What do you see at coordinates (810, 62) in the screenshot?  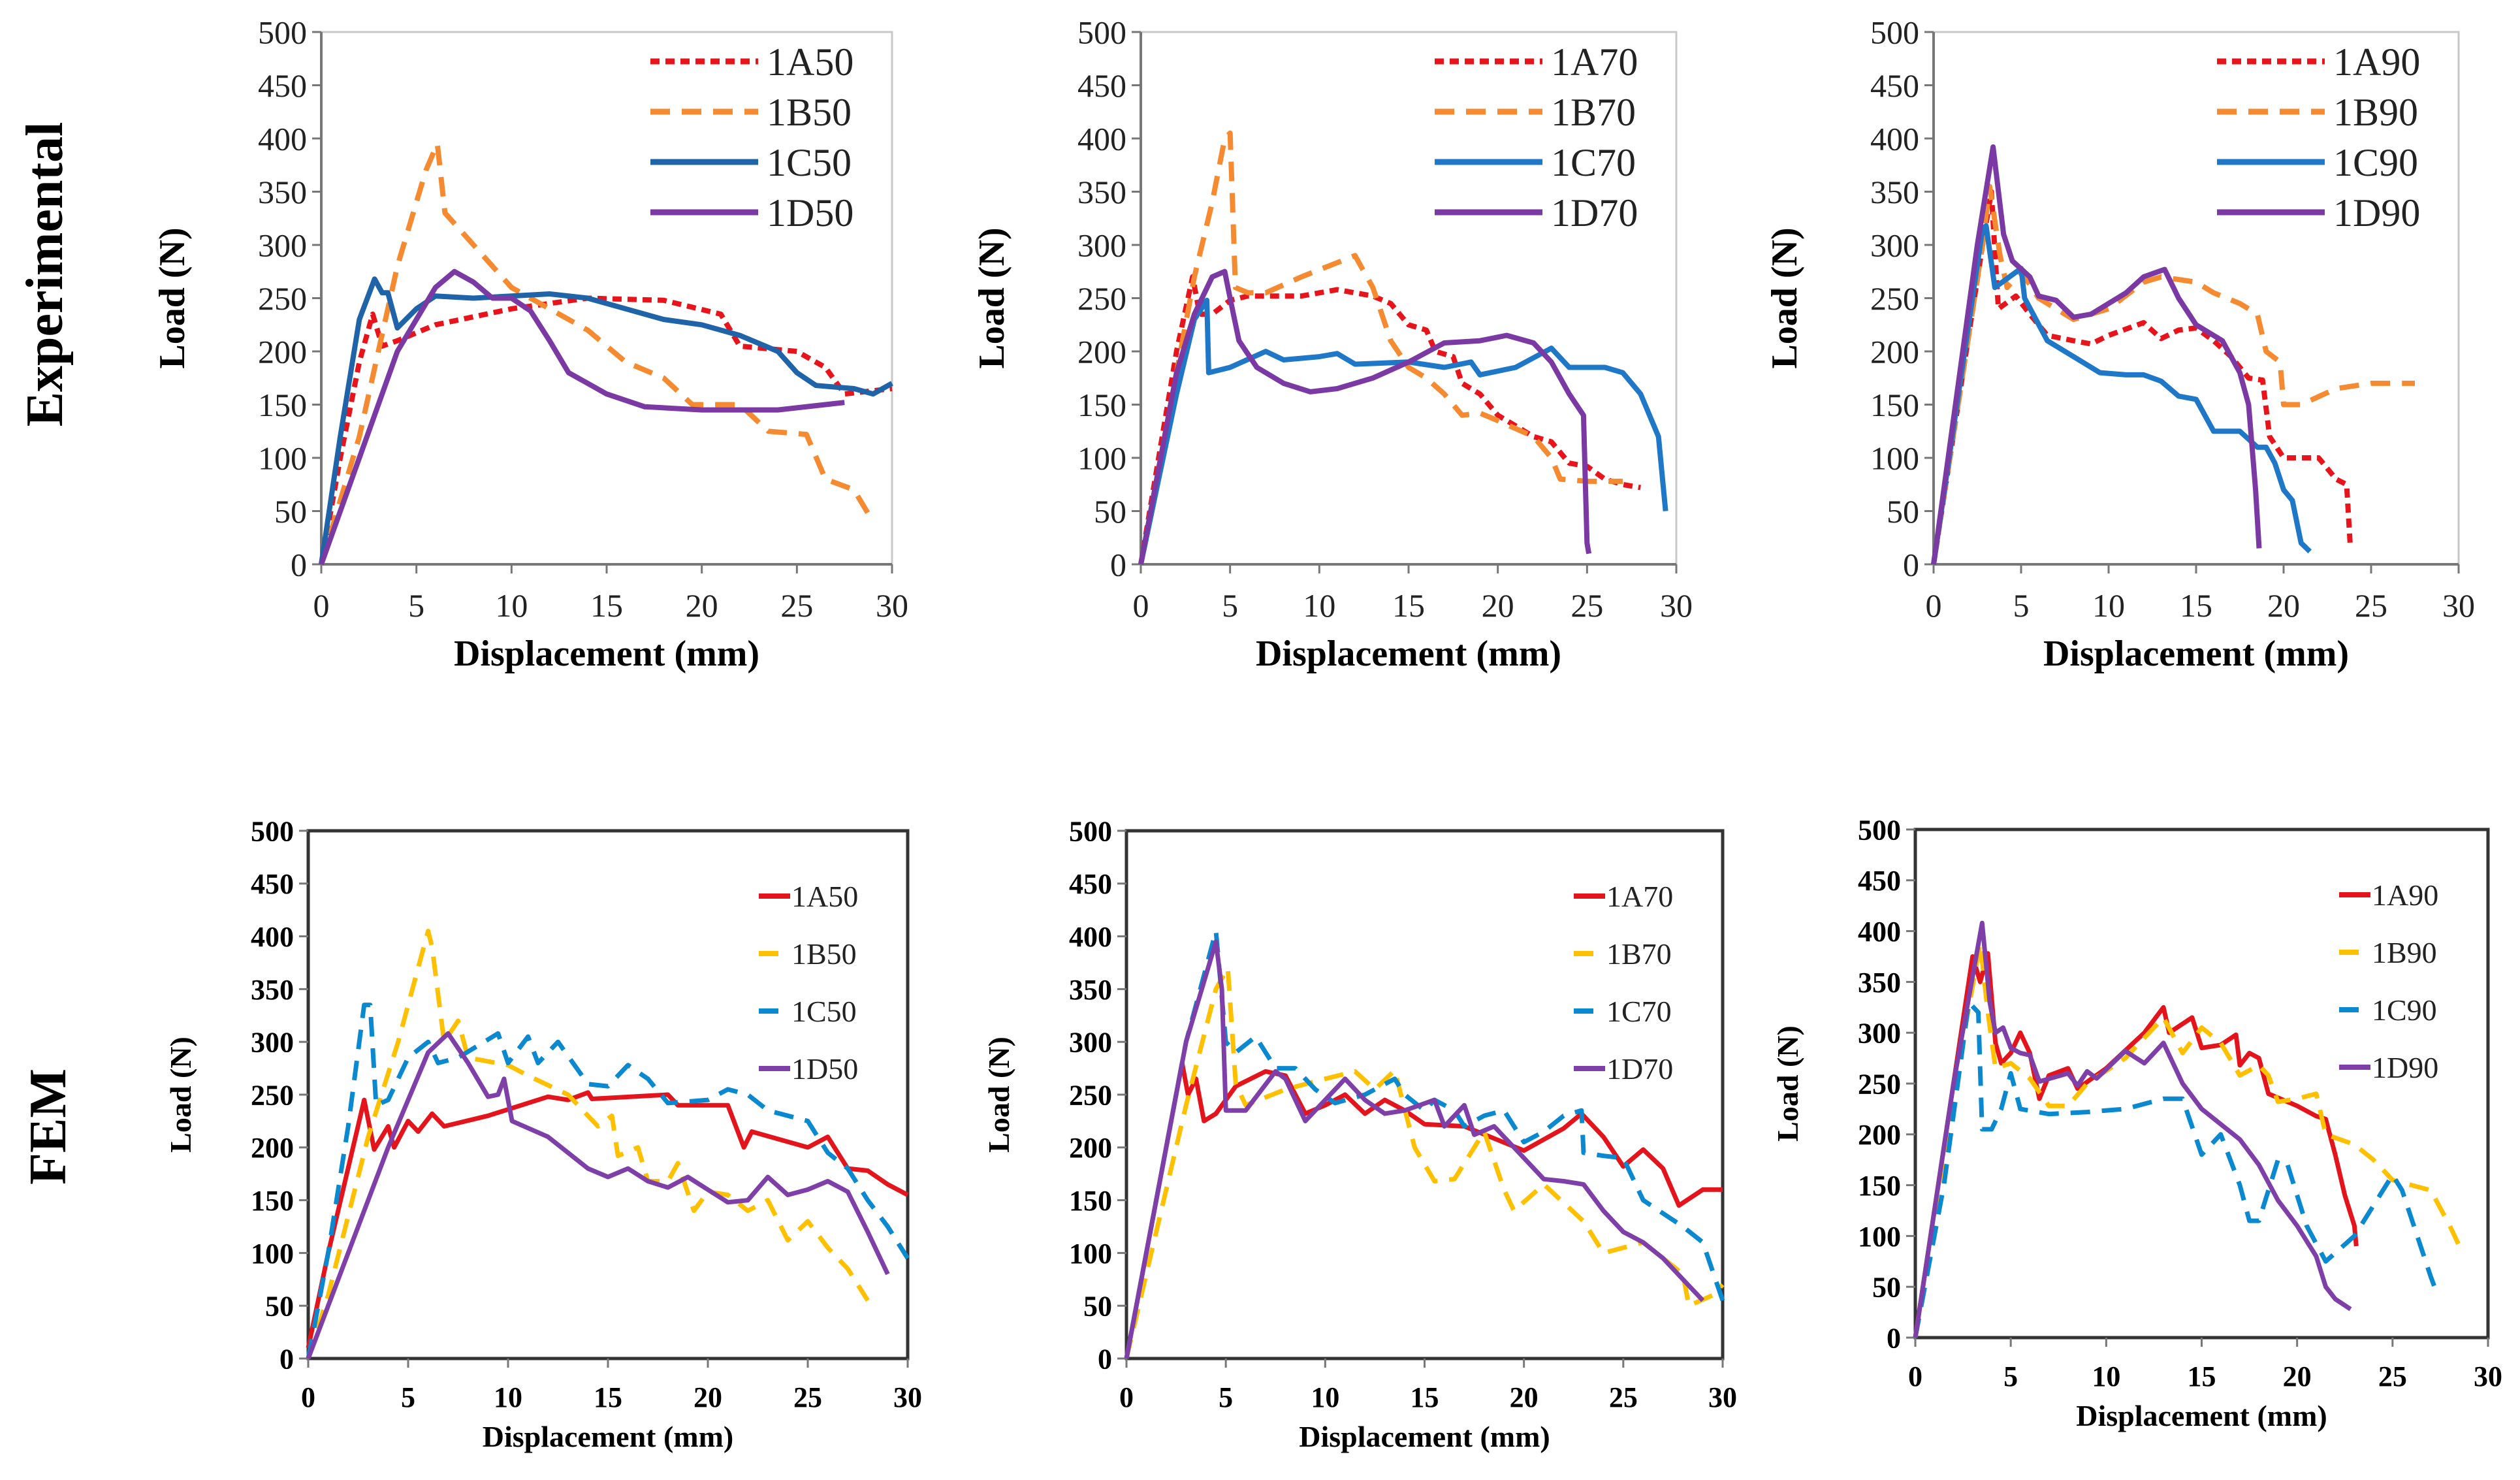 I see `legend-label: 1A50` at bounding box center [810, 62].